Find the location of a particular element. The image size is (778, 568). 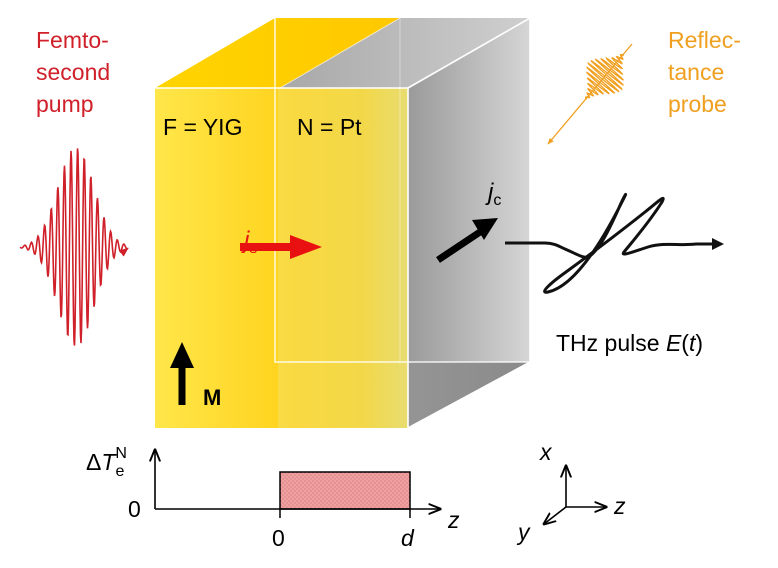

magnetization-arrow: M is located at coordinates (195, 376).